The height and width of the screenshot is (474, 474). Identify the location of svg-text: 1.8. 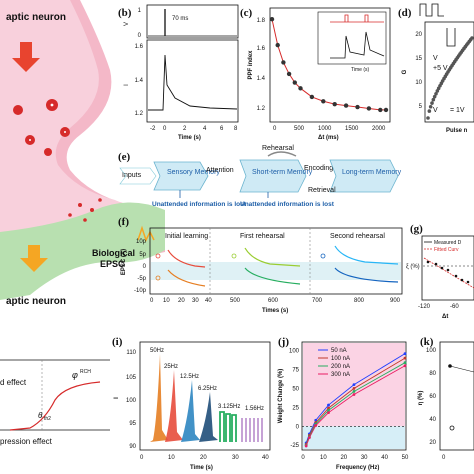
(261, 21).